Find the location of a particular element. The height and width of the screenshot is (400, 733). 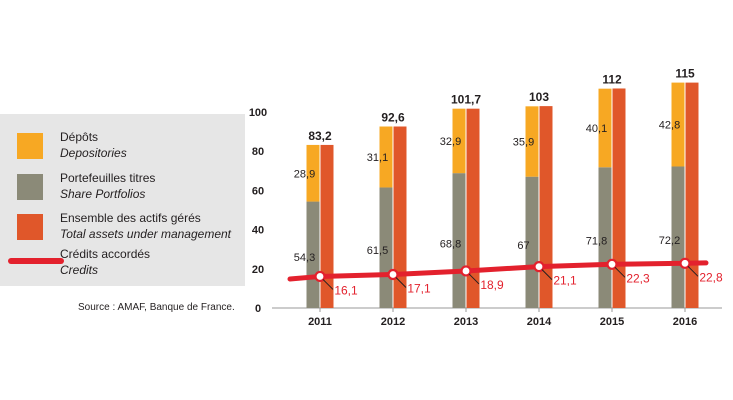

line-credits is located at coordinates (498, 271).